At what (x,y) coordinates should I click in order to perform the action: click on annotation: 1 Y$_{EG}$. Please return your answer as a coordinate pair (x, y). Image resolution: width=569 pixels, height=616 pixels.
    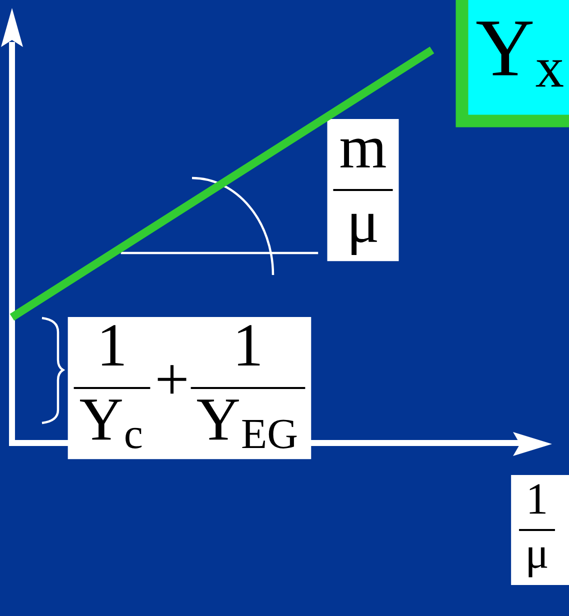
    Looking at the image, I should click on (247, 386).